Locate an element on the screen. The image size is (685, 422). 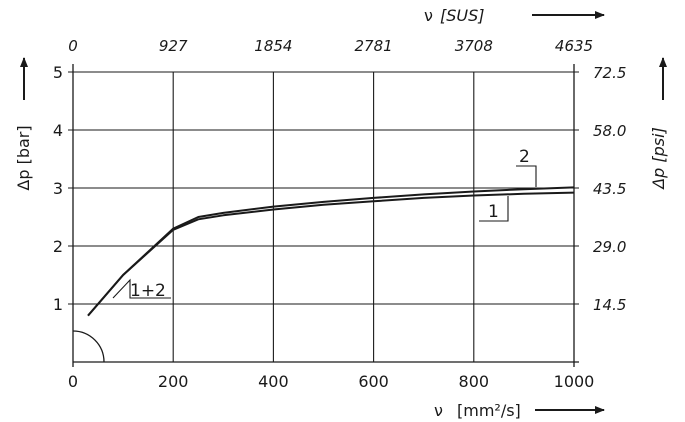
y-tick-label: 4 is located at coordinates (58, 130).